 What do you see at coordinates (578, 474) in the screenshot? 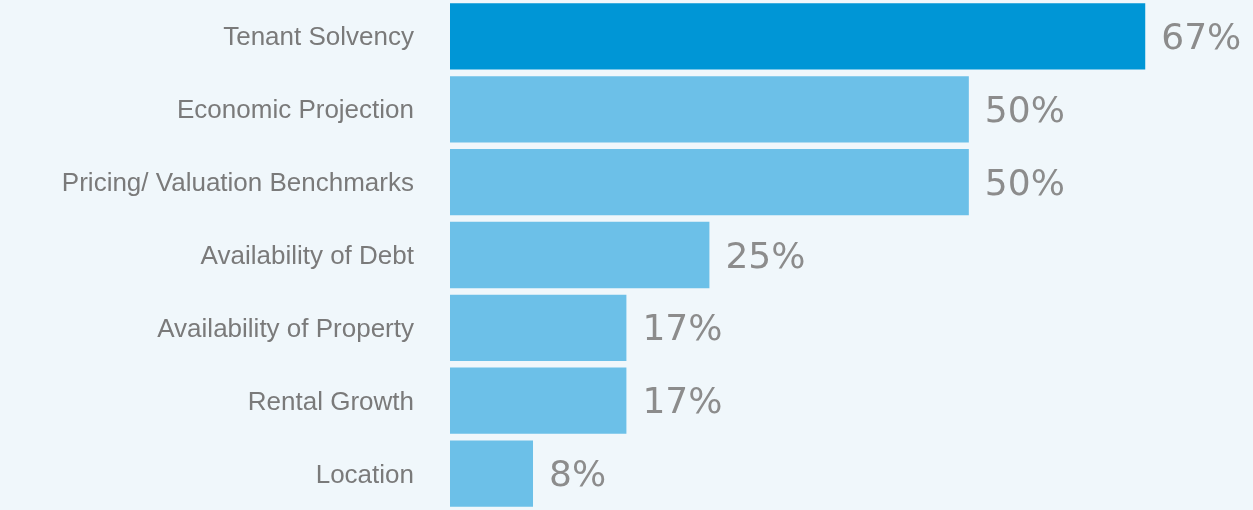
I see `data-label: 8%` at bounding box center [578, 474].